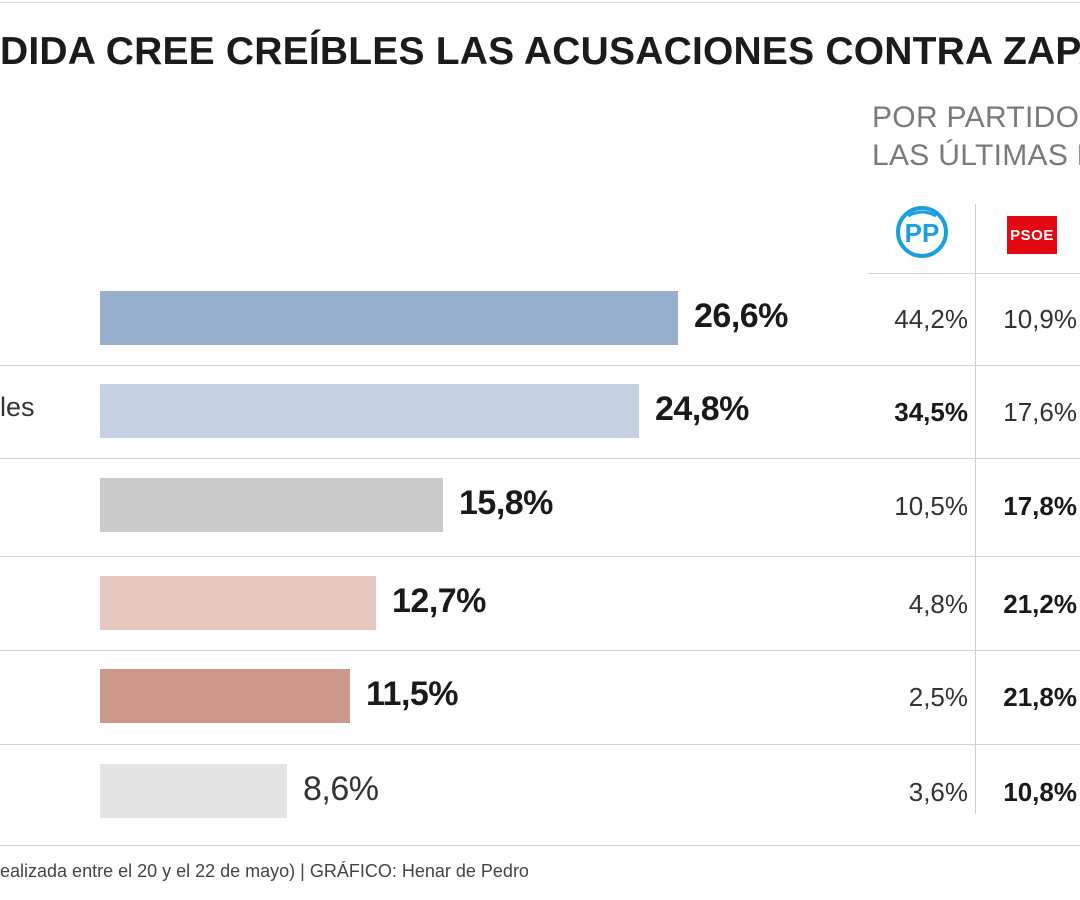  What do you see at coordinates (341, 789) in the screenshot?
I see `bar-value-label: 8,6%` at bounding box center [341, 789].